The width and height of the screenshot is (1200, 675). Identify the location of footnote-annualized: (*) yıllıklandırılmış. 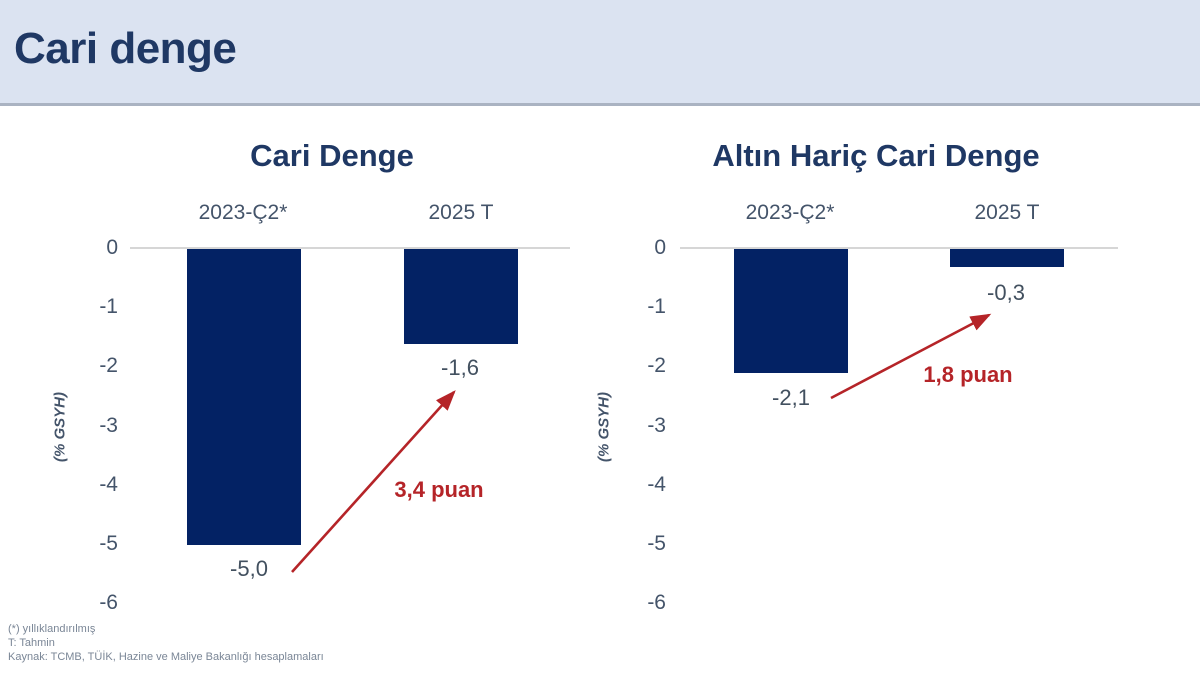
(52, 629).